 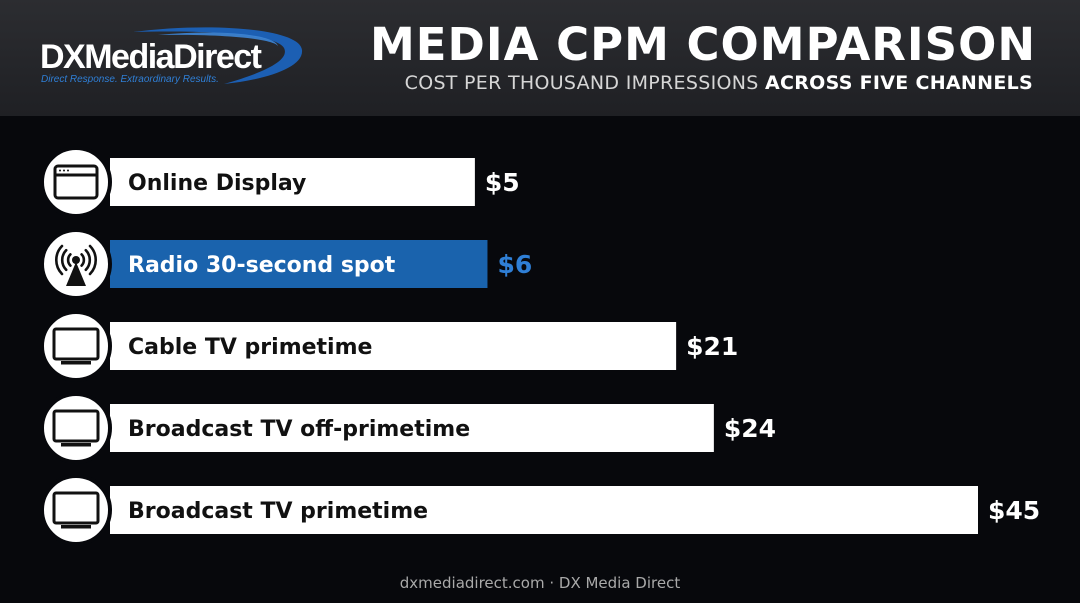 I want to click on radio-tower-icon, so click(x=76, y=265).